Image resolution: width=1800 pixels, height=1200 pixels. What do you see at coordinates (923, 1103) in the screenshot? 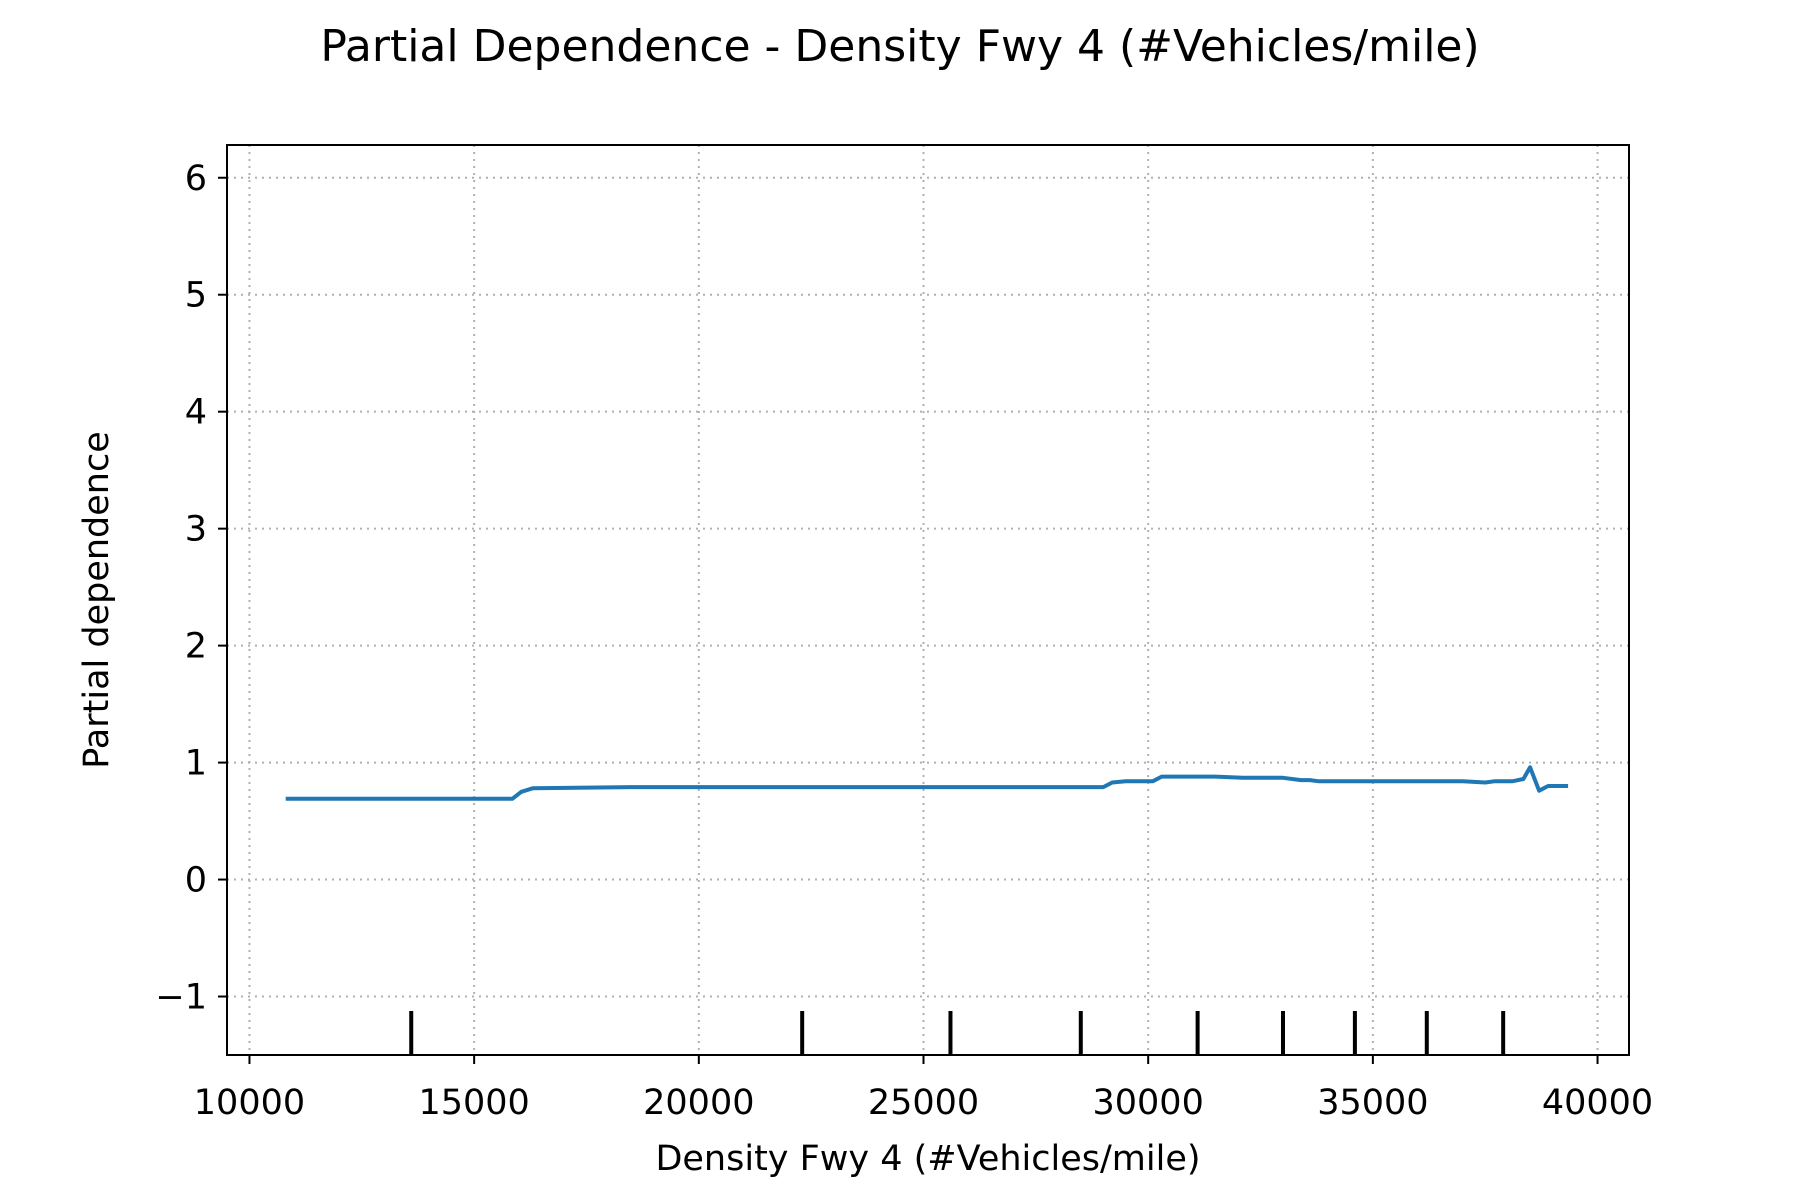
I see `x-tick-label: 25000` at bounding box center [923, 1103].